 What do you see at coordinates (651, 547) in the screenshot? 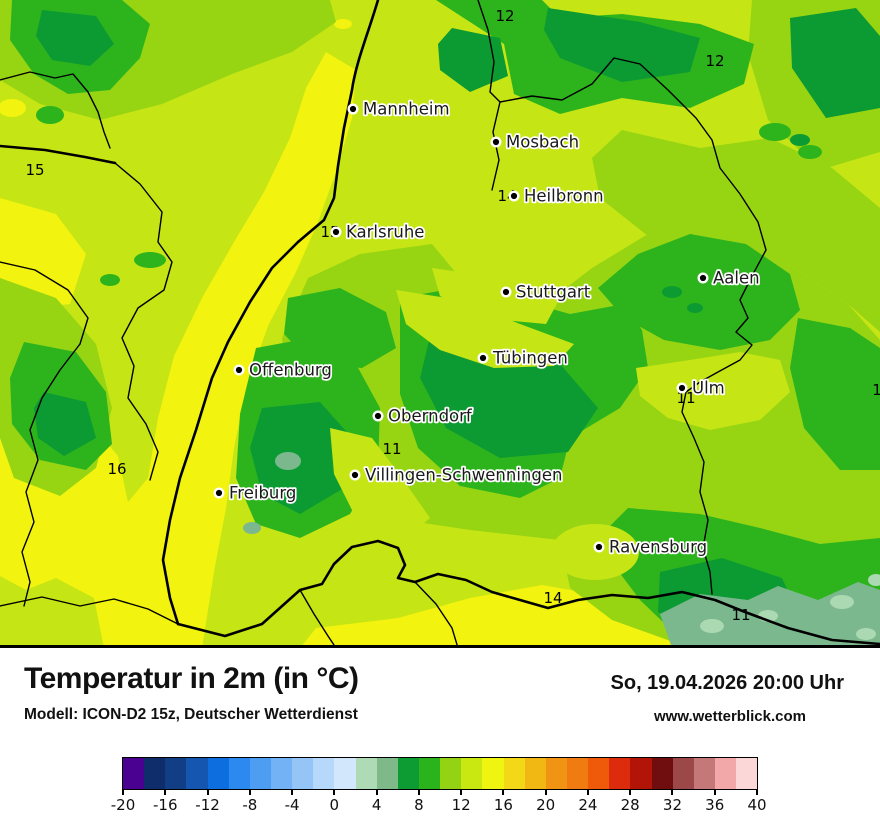
I see `city-marker: Ravensburg` at bounding box center [651, 547].